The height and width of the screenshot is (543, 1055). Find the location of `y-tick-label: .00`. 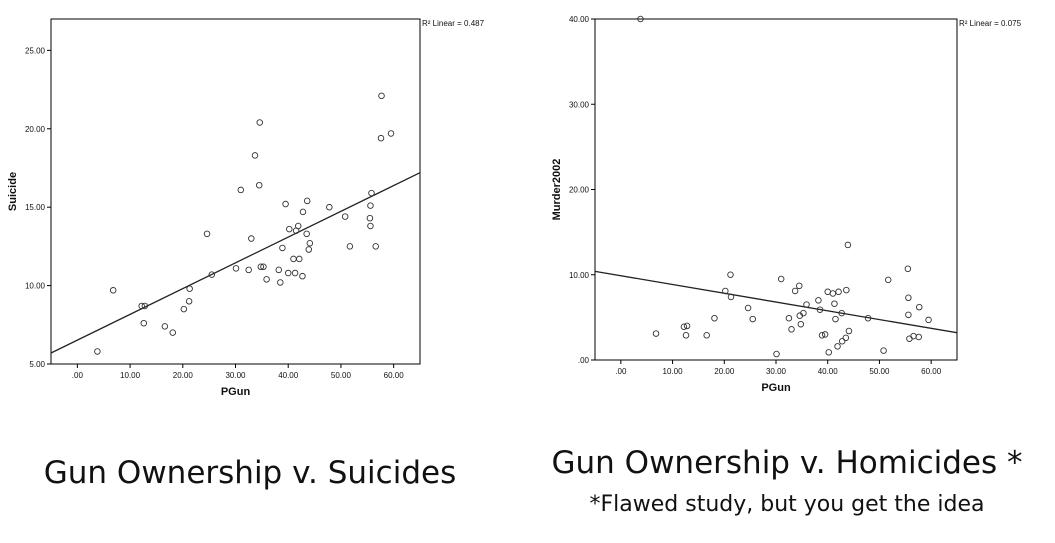

y-tick-label: .00 is located at coordinates (584, 360).